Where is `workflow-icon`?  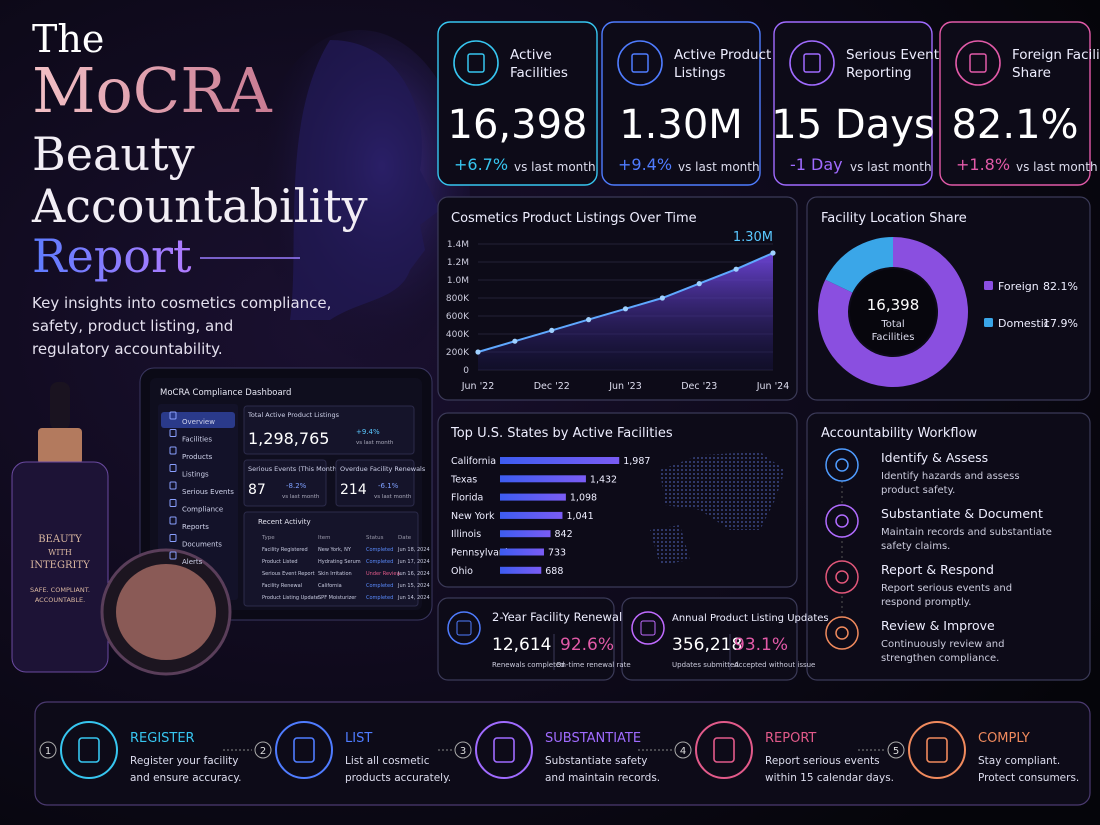
workflow-icon is located at coordinates (842, 577).